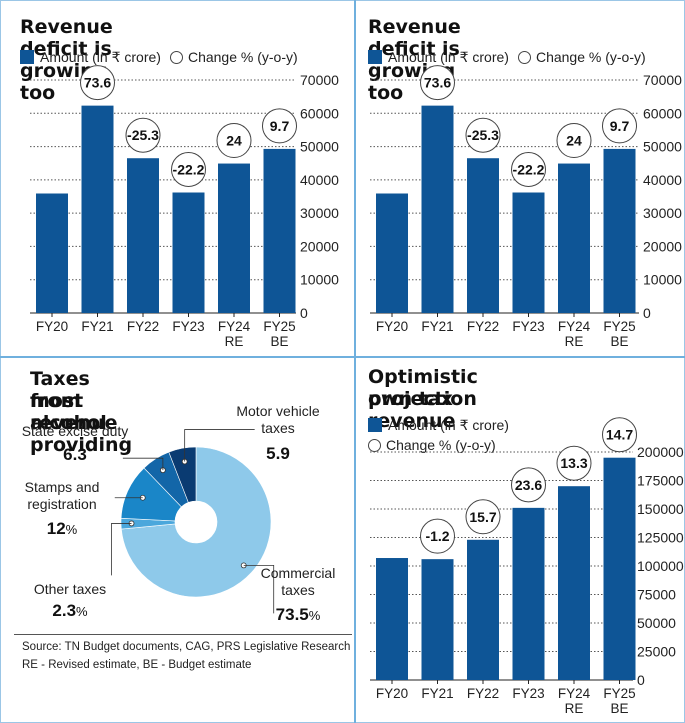  What do you see at coordinates (590, 57) in the screenshot?
I see `legend-change-label: Change % (y-o-y)` at bounding box center [590, 57].